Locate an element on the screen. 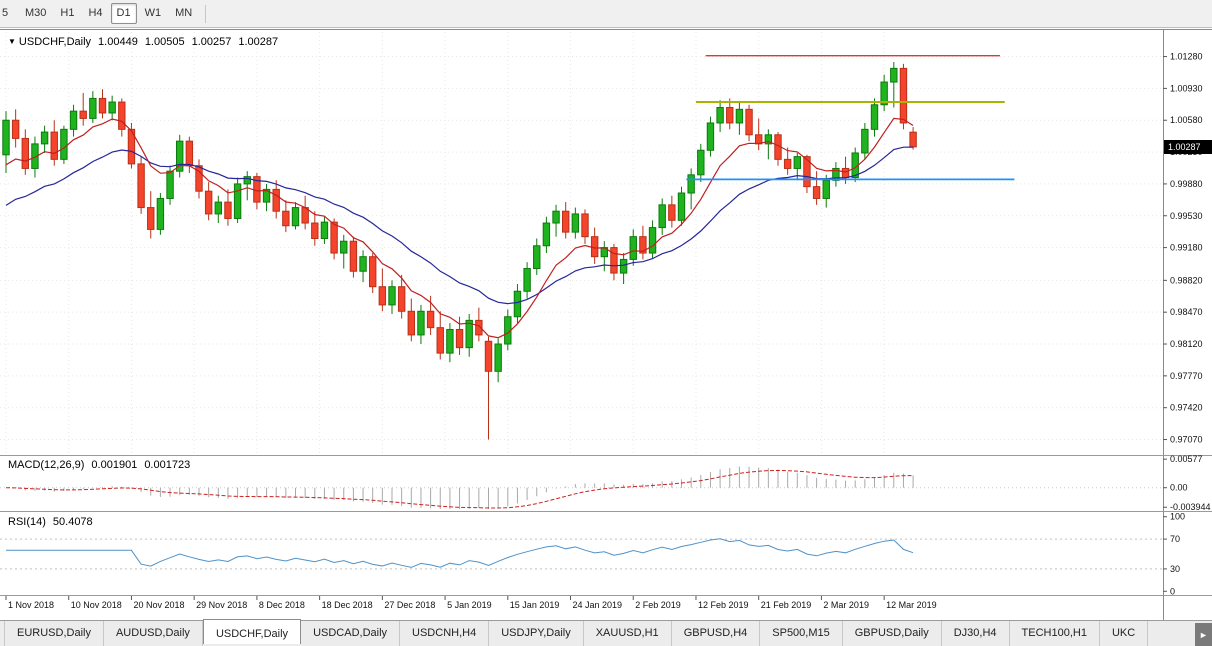  price-axis-label: 1.01280 is located at coordinates (1186, 57).